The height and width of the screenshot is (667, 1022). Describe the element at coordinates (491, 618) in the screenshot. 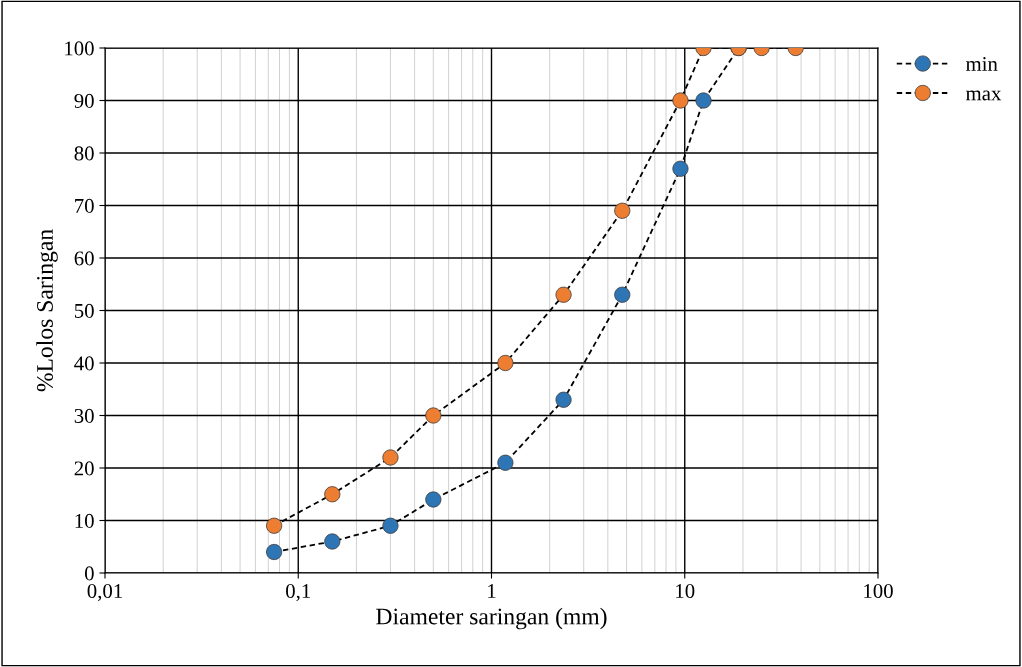

I see `x-axis-title: Diameter saringan (mm)` at that location.